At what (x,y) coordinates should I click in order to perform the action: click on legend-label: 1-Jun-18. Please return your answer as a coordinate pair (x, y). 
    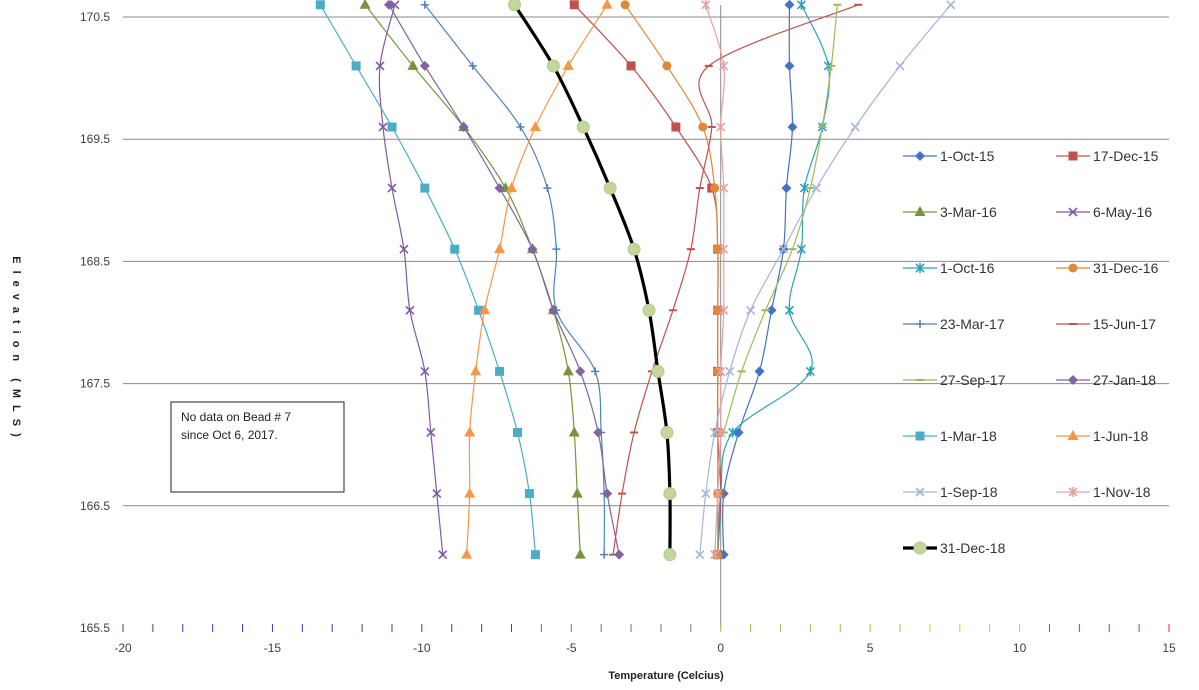
    Looking at the image, I should click on (1120, 436).